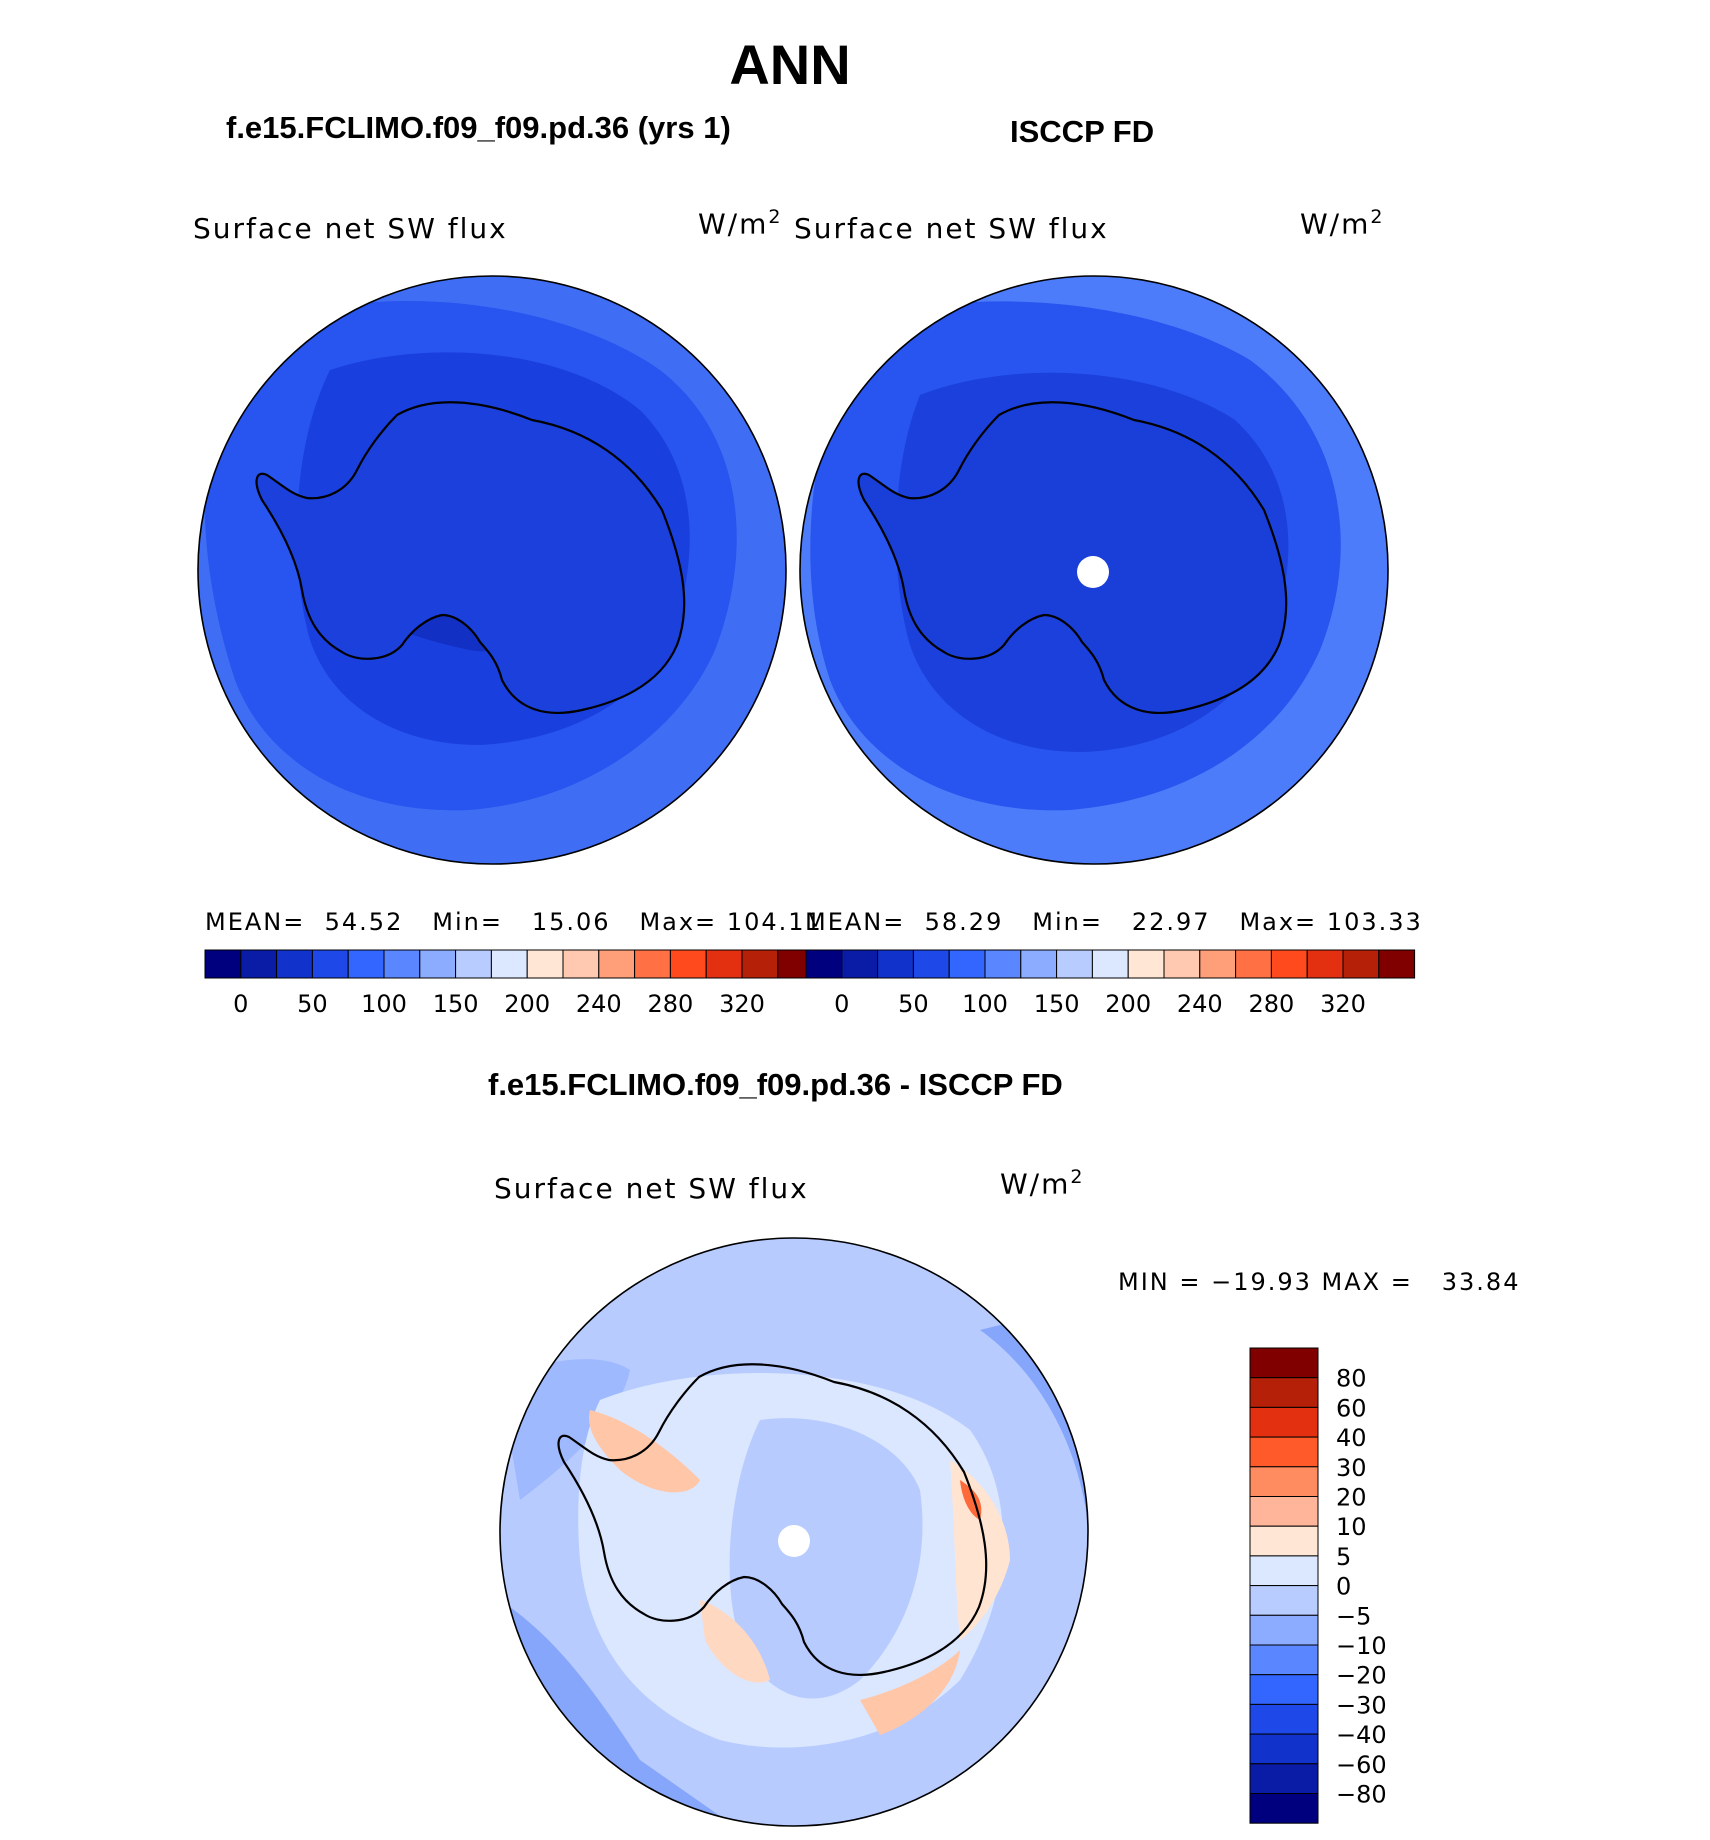  I want to click on diff-colorbar-tick-label: 0, so click(1343, 1587).